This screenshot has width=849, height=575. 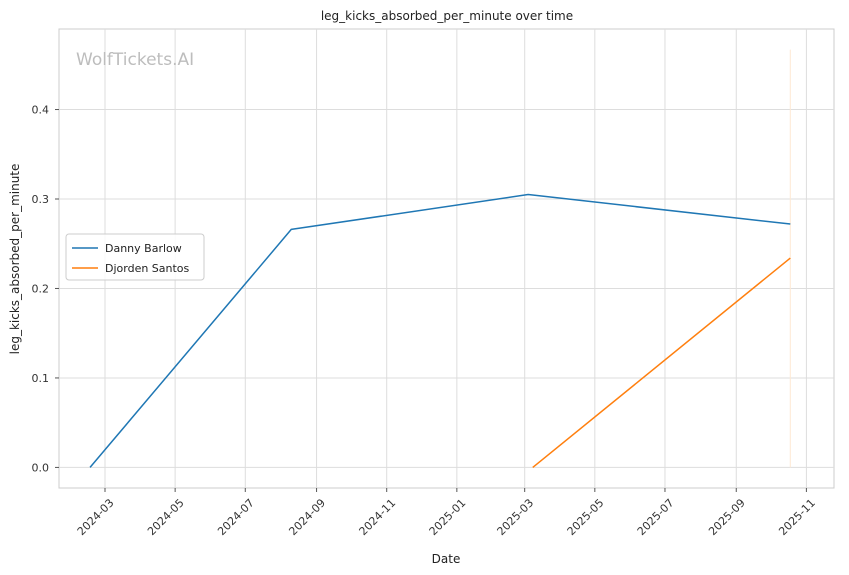 I want to click on y-tick-label: 0.1, so click(x=41, y=378).